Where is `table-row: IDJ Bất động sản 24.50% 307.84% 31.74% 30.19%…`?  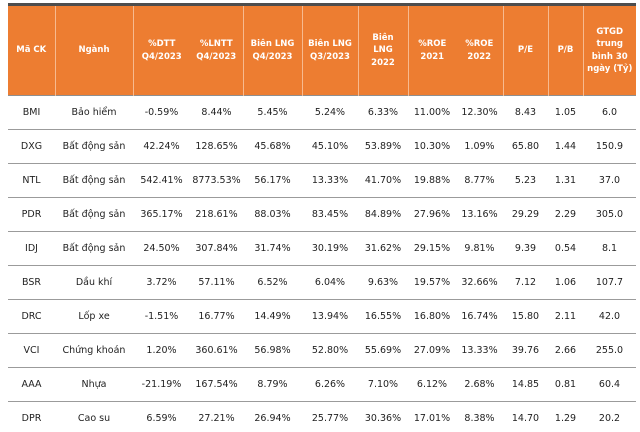 table-row: IDJ Bất động sản 24.50% 307.84% 31.74% 30.19%… is located at coordinates (322, 248).